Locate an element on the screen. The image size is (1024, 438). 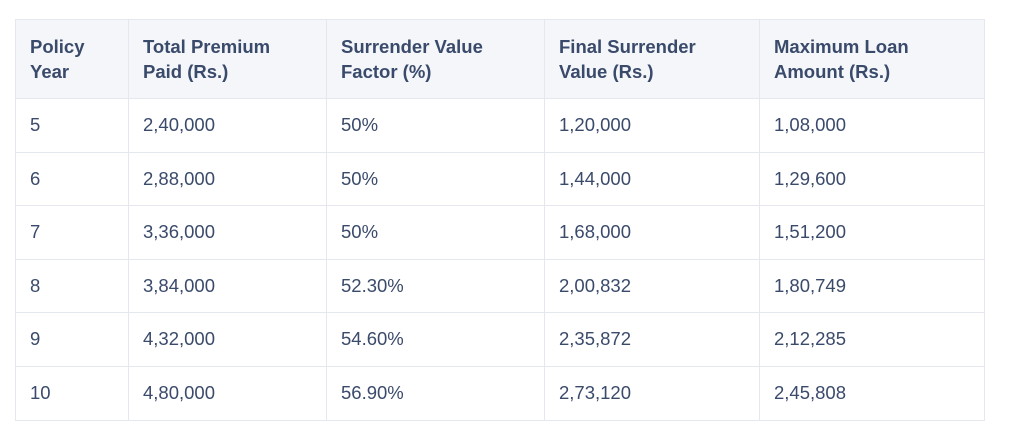
cell-total-premium-paid: 3,84,000 is located at coordinates (227, 285).